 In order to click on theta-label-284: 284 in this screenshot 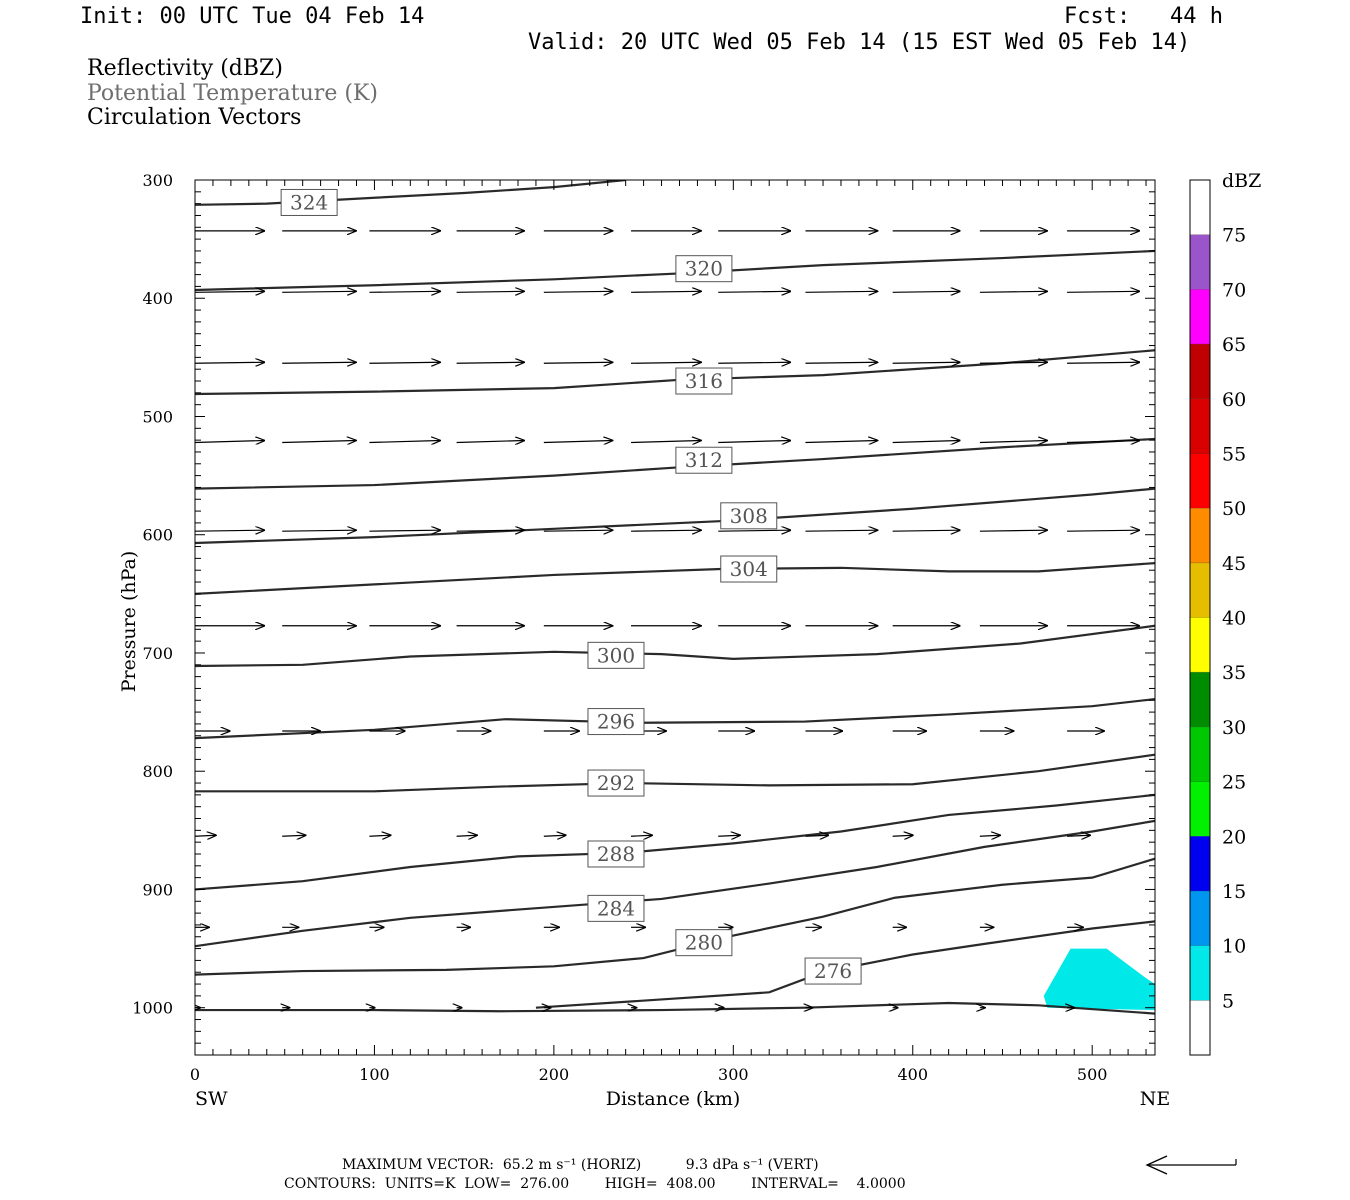, I will do `click(616, 908)`.